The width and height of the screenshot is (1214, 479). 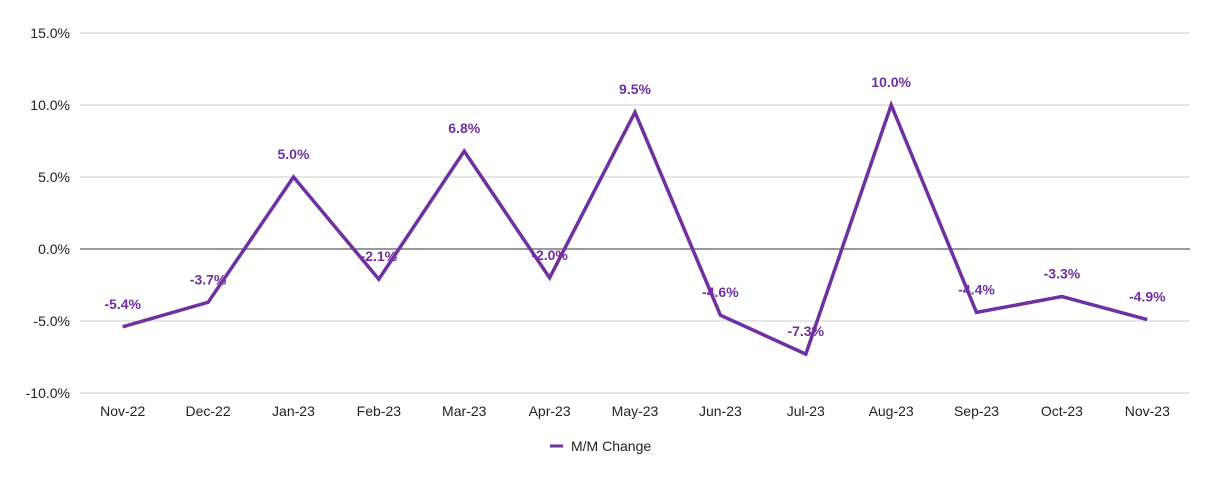 I want to click on data-label: -7.3%, so click(x=805, y=331).